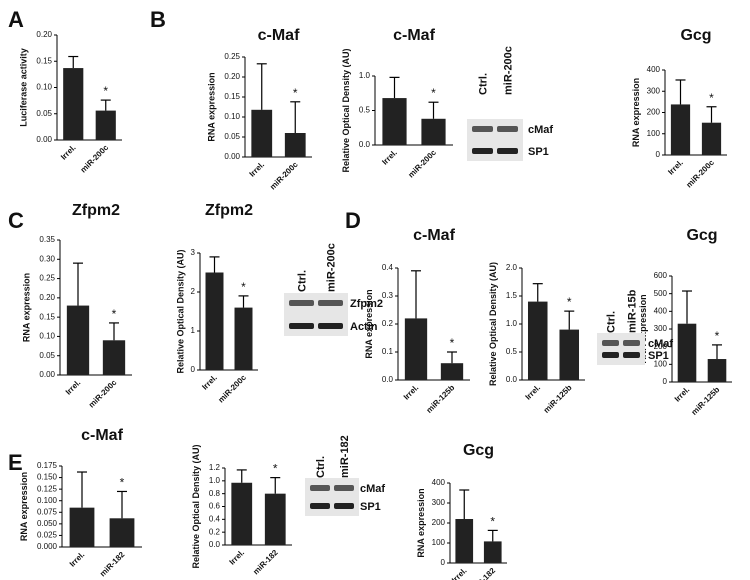 The image size is (750, 580). I want to click on y-tick-label: 300, so click(654, 90).